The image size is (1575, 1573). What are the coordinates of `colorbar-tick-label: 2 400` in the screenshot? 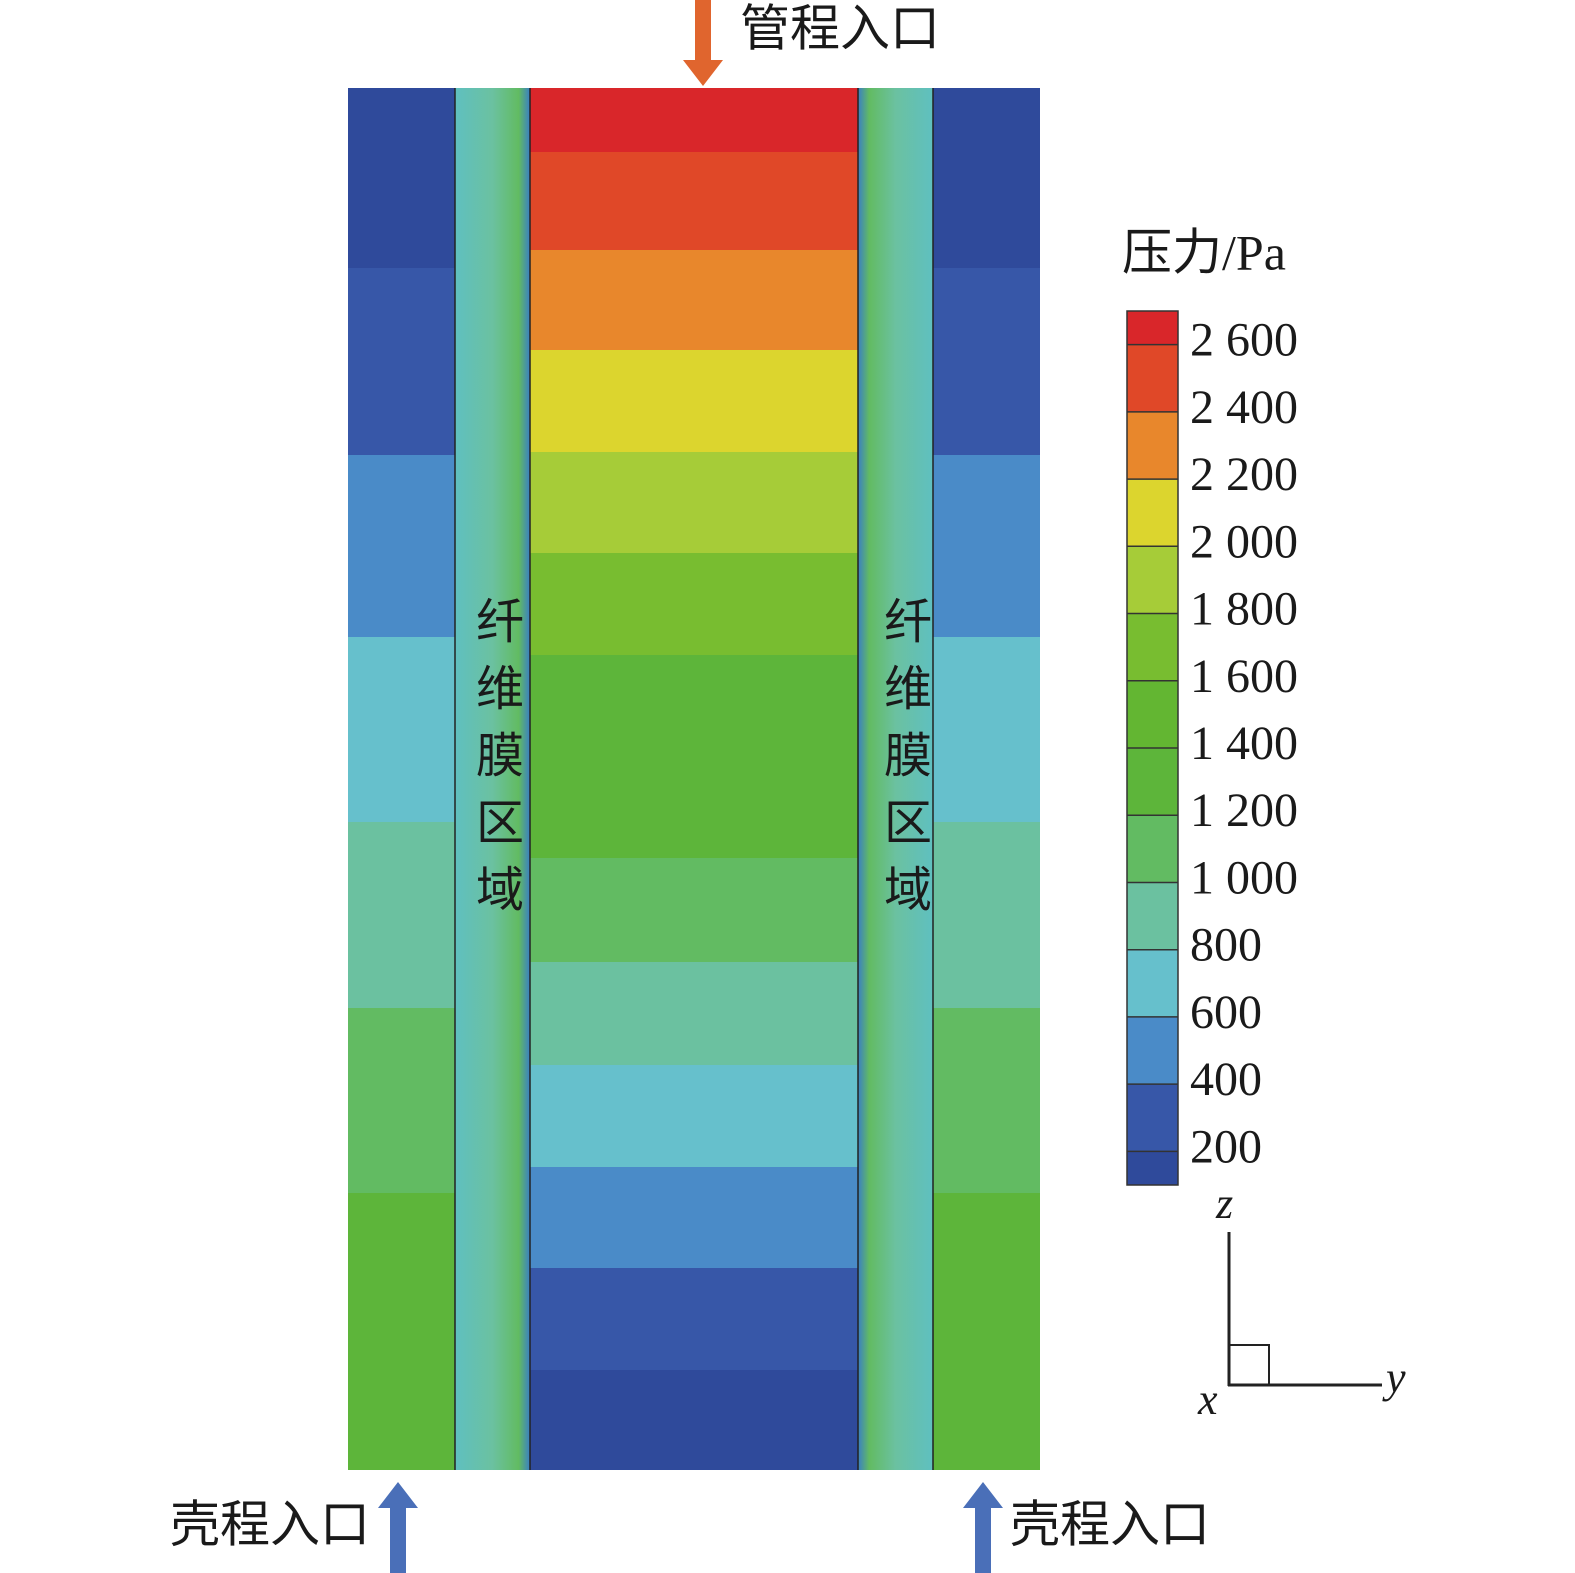 It's located at (1244, 407).